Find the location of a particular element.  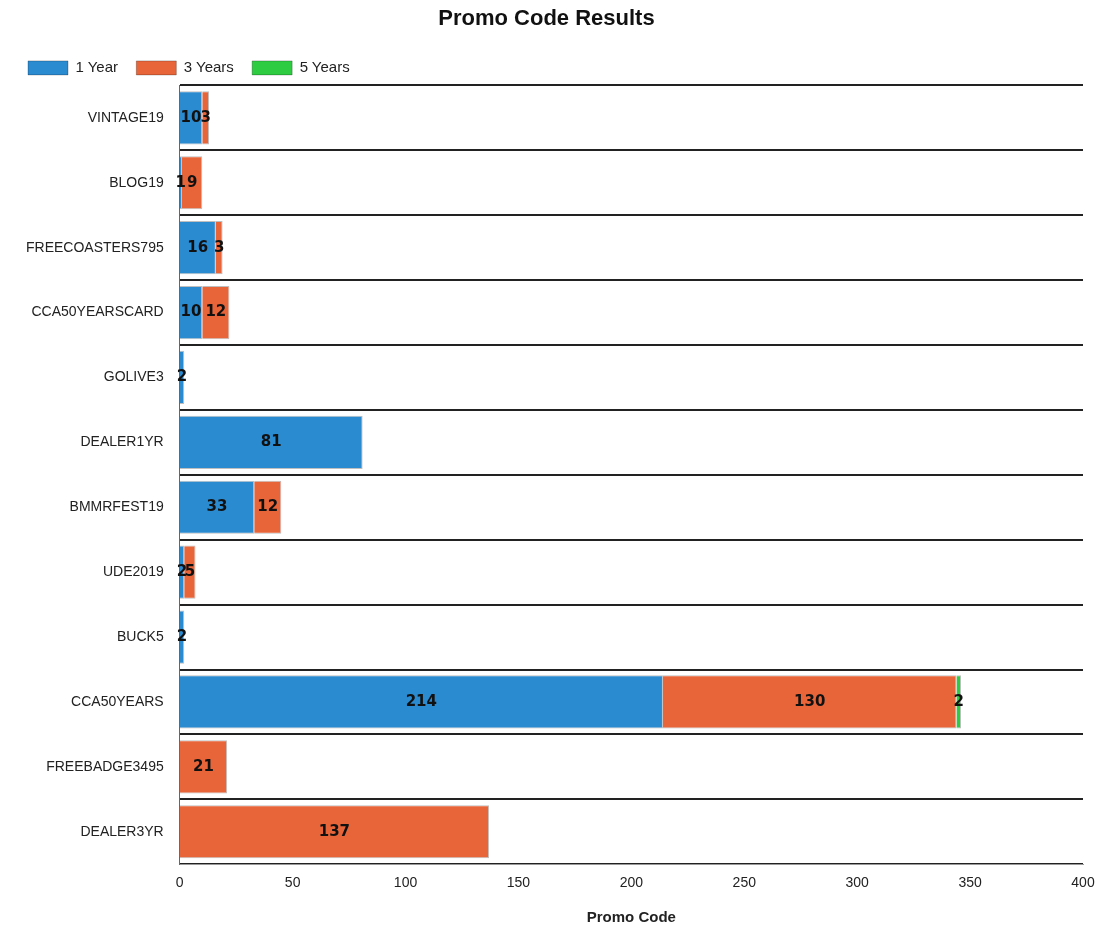

x-tick-label: 400 is located at coordinates (1083, 882).